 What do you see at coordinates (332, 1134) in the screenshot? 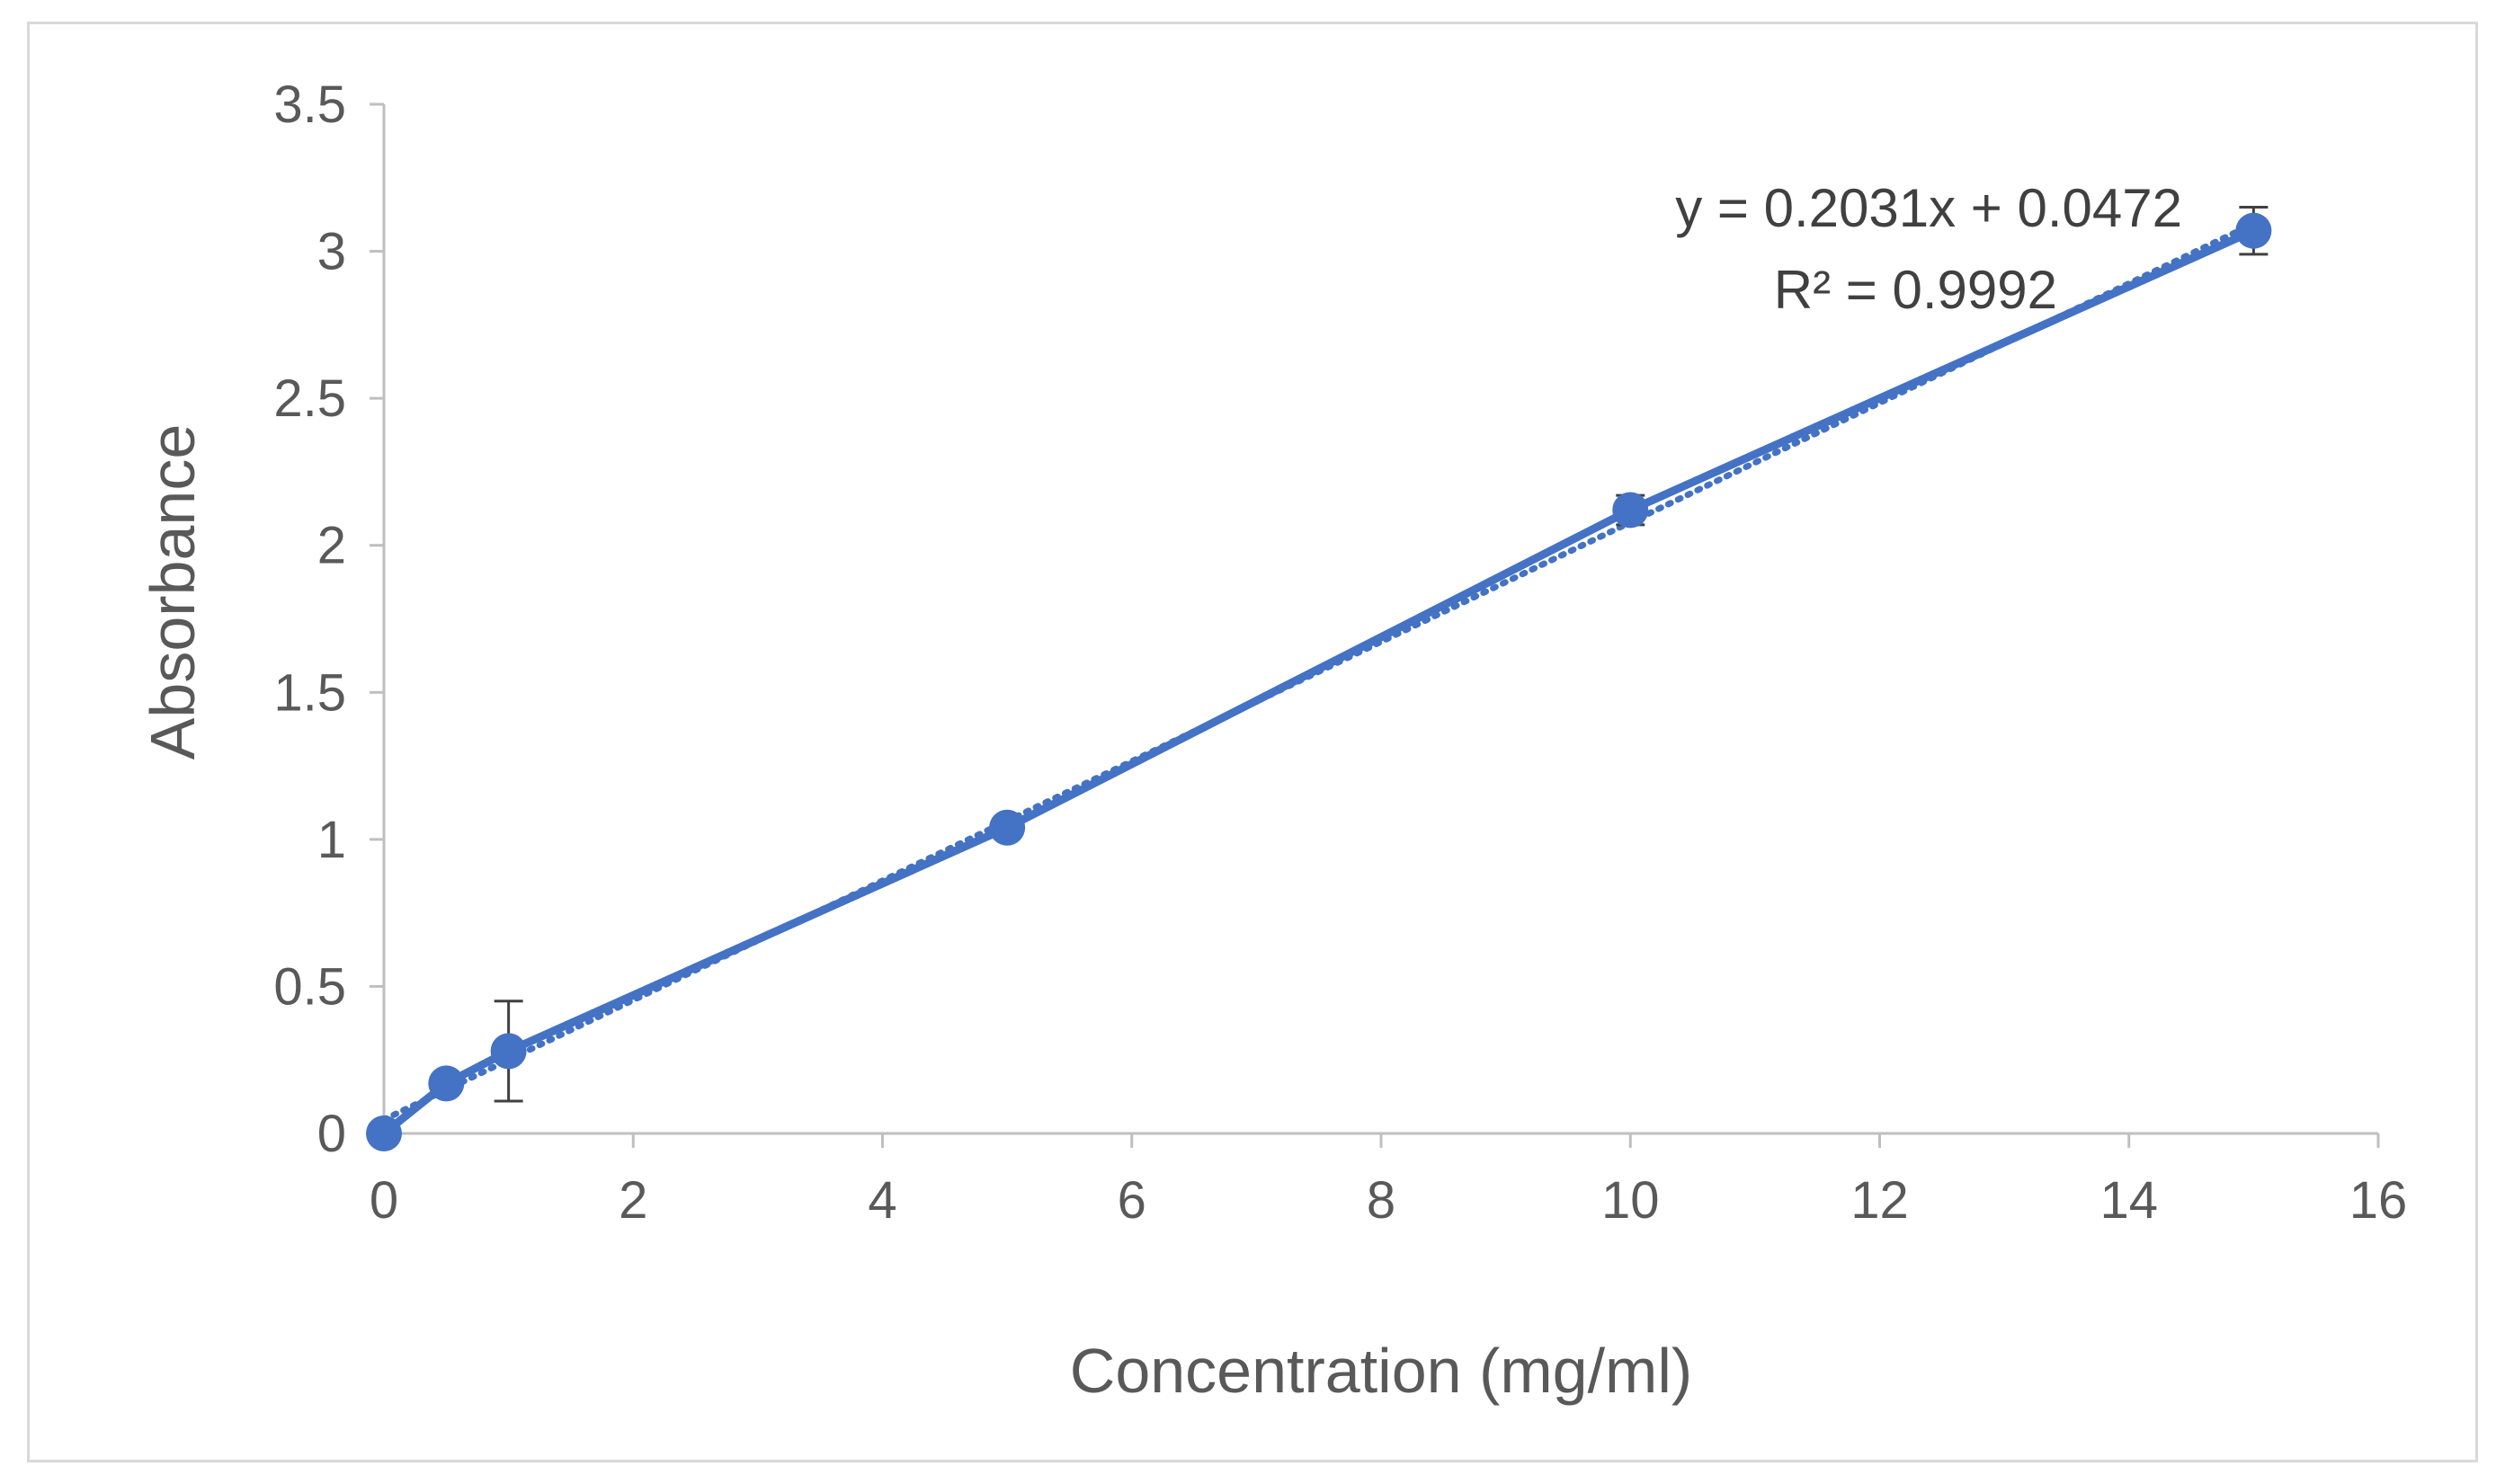
I see `y-tick-label: 0` at bounding box center [332, 1134].